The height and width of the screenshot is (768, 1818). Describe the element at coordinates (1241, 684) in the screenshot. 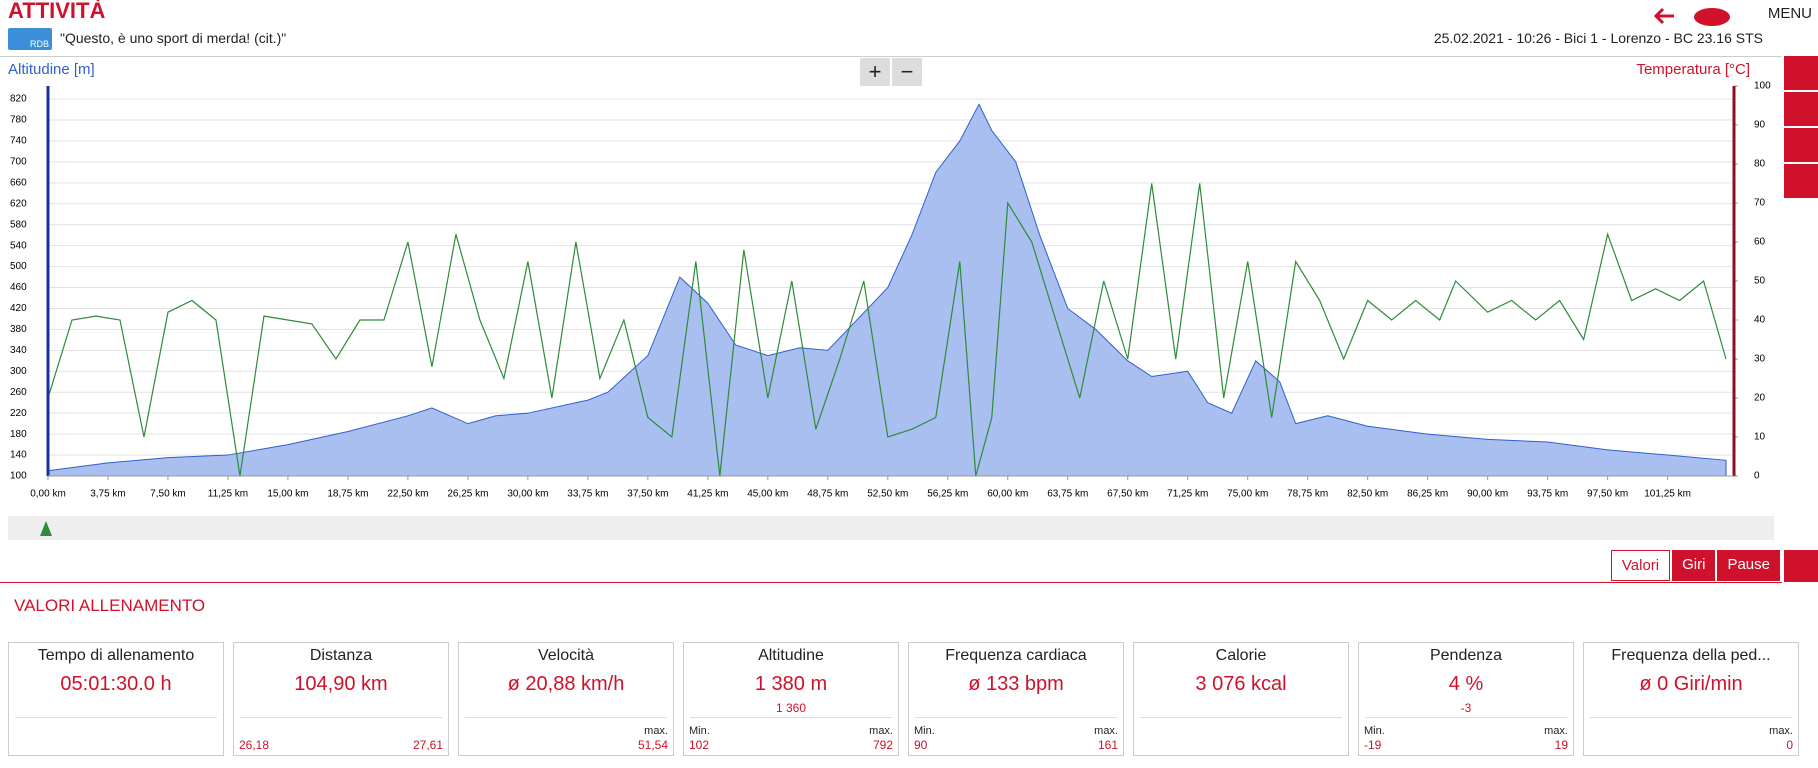

I see `card-value: 3 076 kcal` at that location.